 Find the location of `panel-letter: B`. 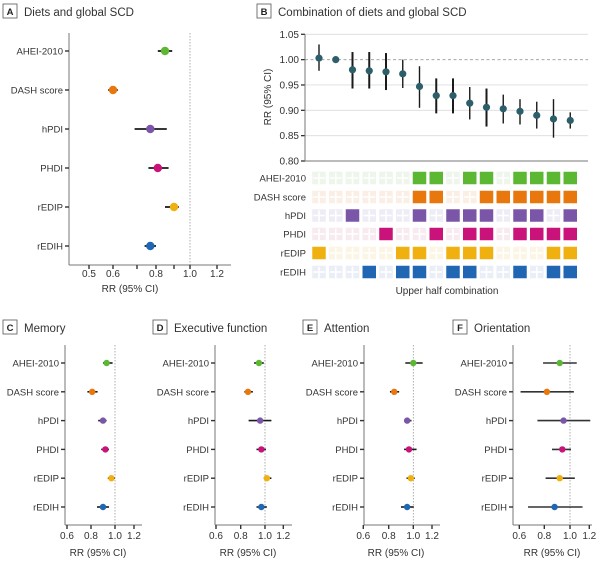

panel-letter: B is located at coordinates (264, 12).